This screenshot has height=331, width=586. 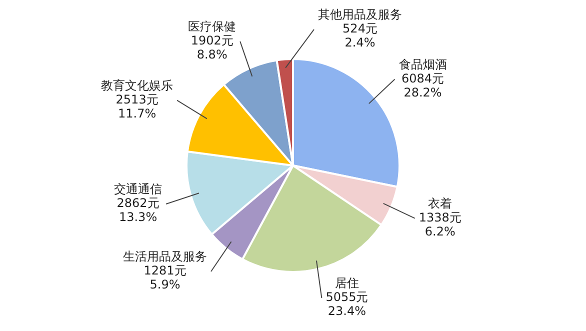 I want to click on data-label: 2862元 13.3%, so click(x=138, y=210).